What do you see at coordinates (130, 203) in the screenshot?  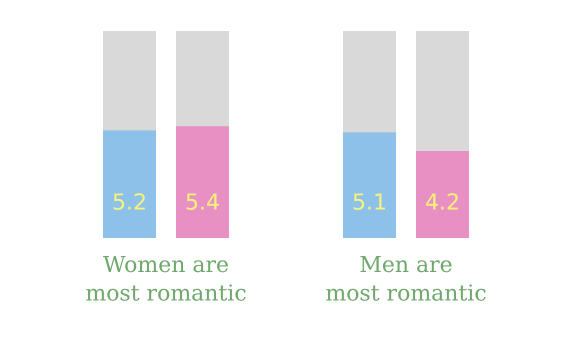 I see `data-label: 5.2` at bounding box center [130, 203].